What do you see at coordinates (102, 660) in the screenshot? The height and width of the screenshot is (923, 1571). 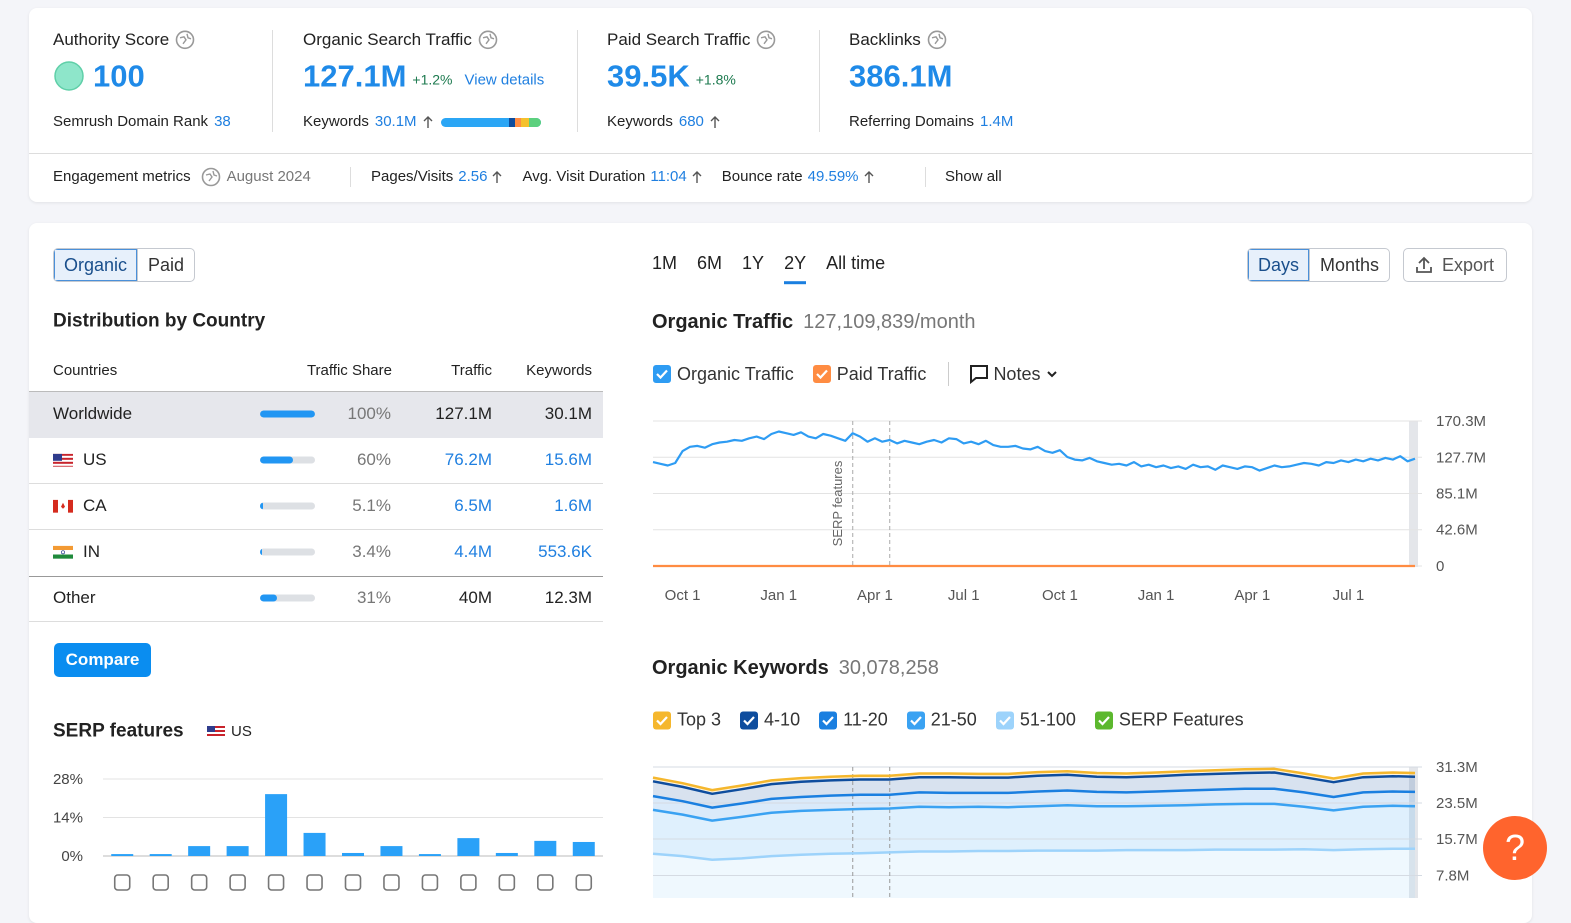 I see `compare-button: Compare` at bounding box center [102, 660].